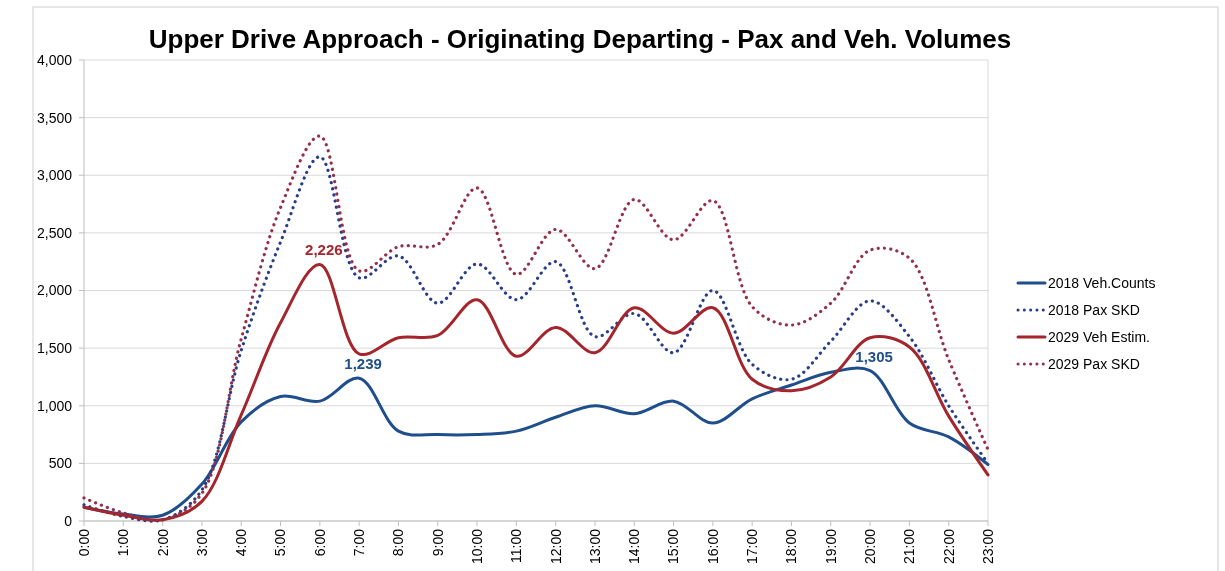 This screenshot has height=571, width=1225. What do you see at coordinates (712, 546) in the screenshot?
I see `x-tick-label: 16:00` at bounding box center [712, 546].